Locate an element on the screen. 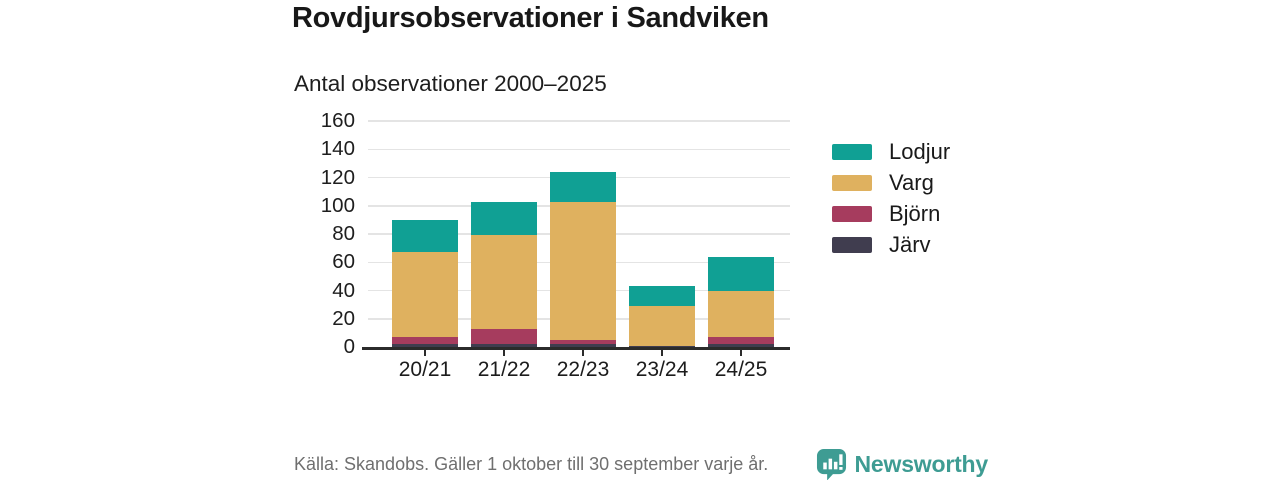 The height and width of the screenshot is (480, 1280). legend-label-järv: Järv is located at coordinates (910, 244).